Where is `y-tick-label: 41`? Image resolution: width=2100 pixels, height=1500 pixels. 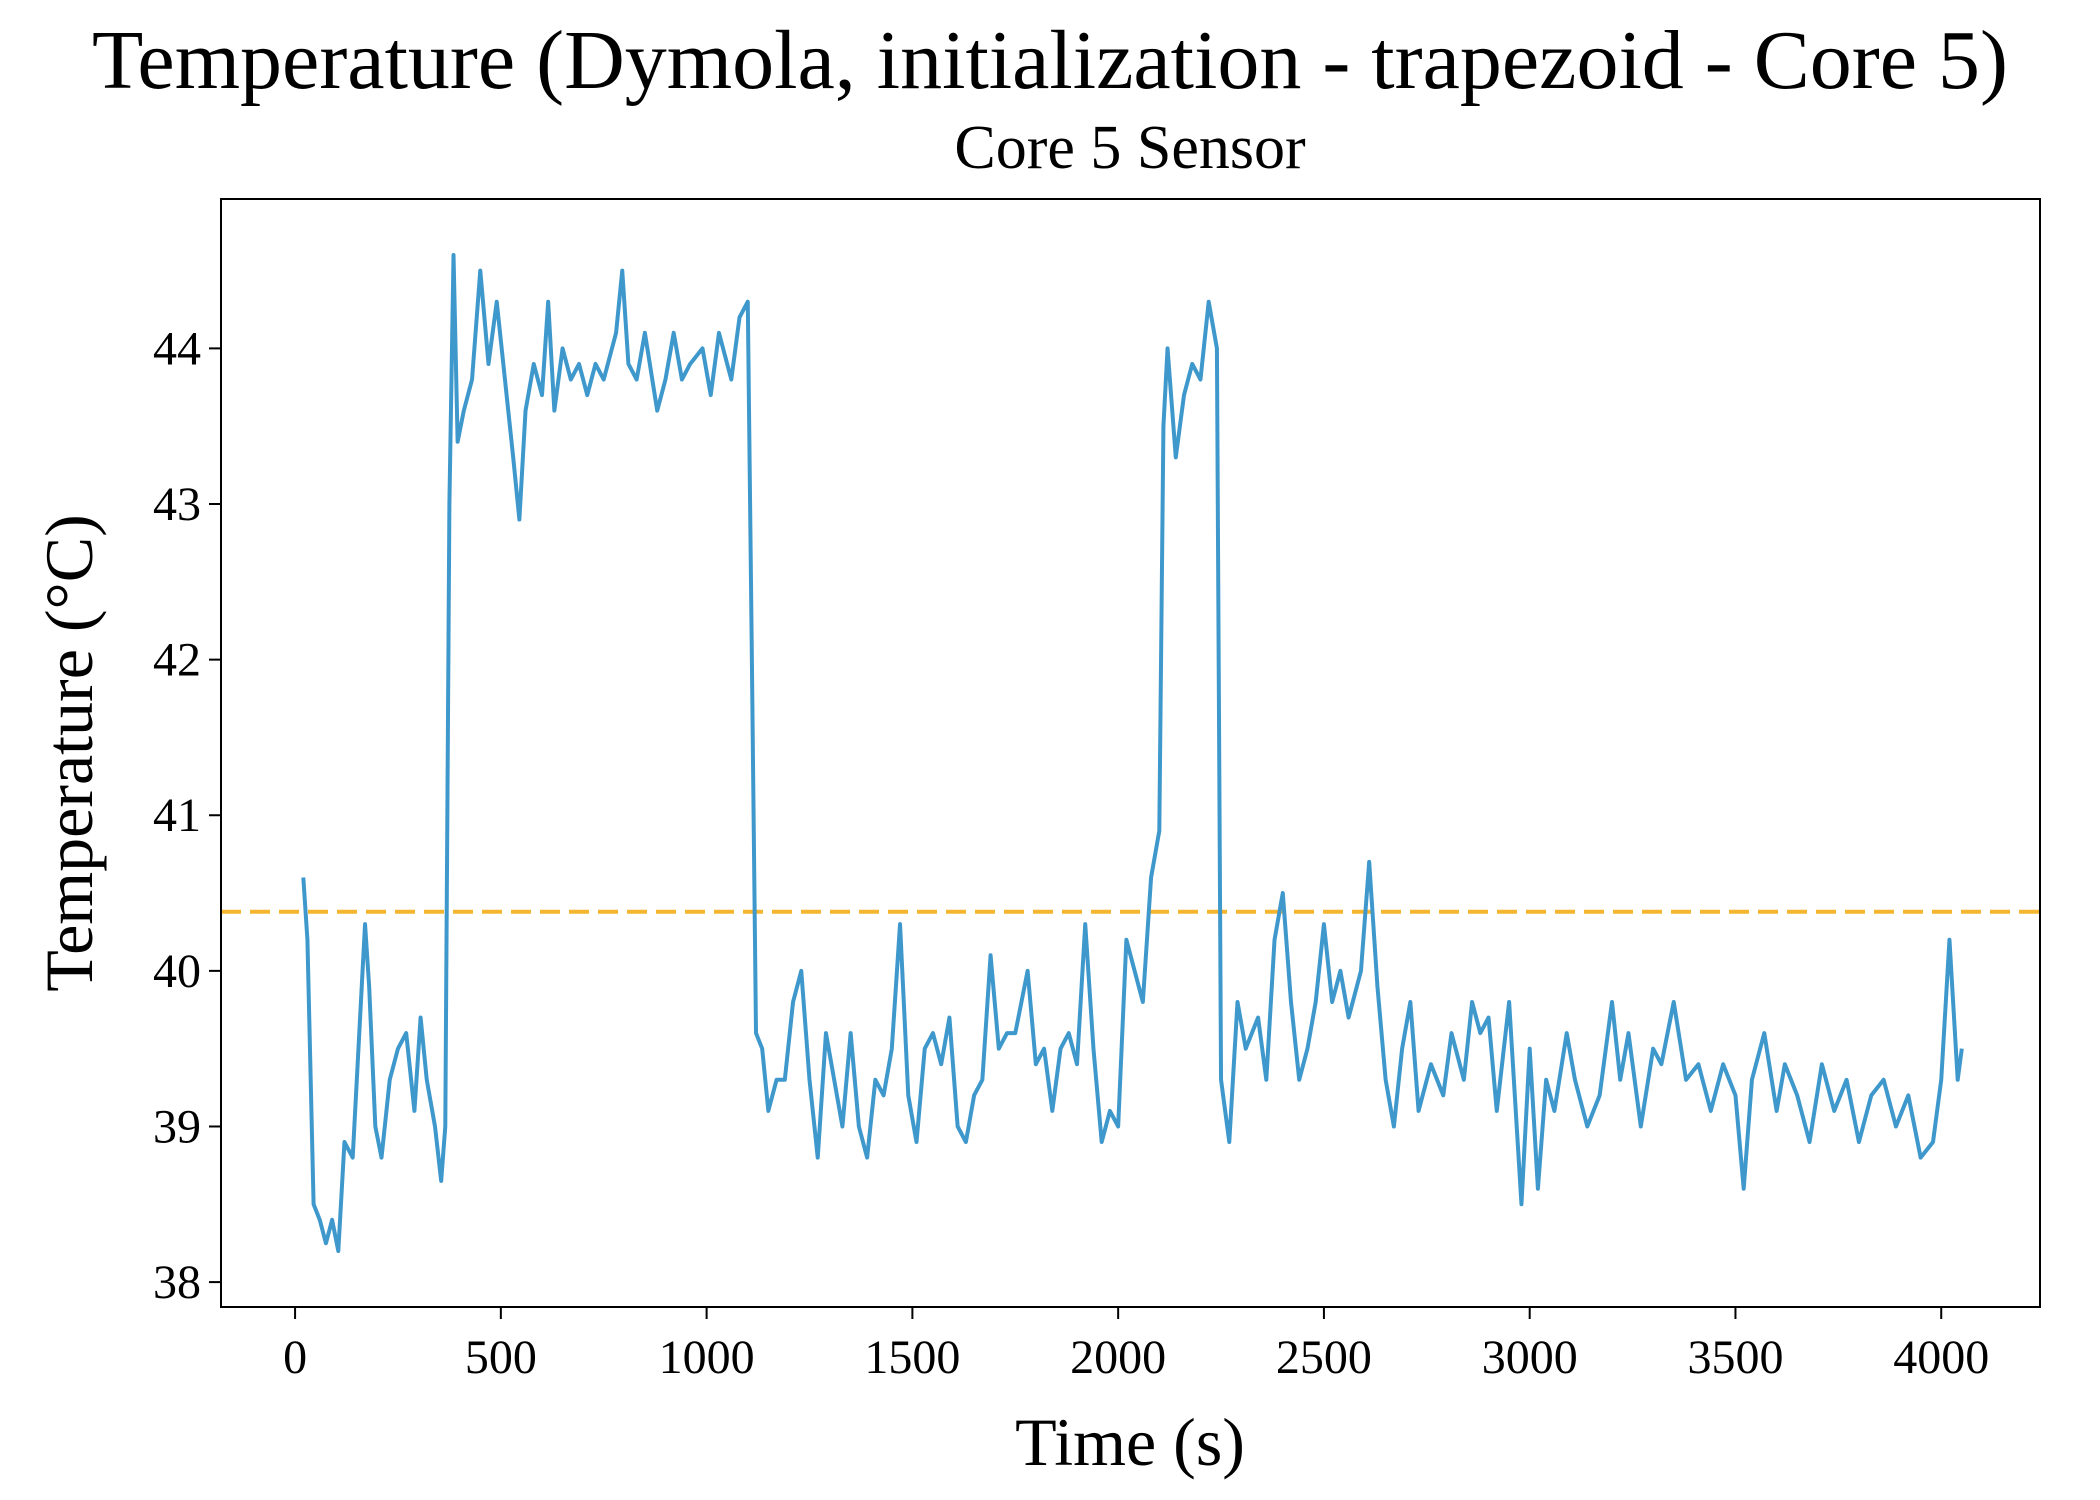 y-tick-label: 41 is located at coordinates (177, 815).